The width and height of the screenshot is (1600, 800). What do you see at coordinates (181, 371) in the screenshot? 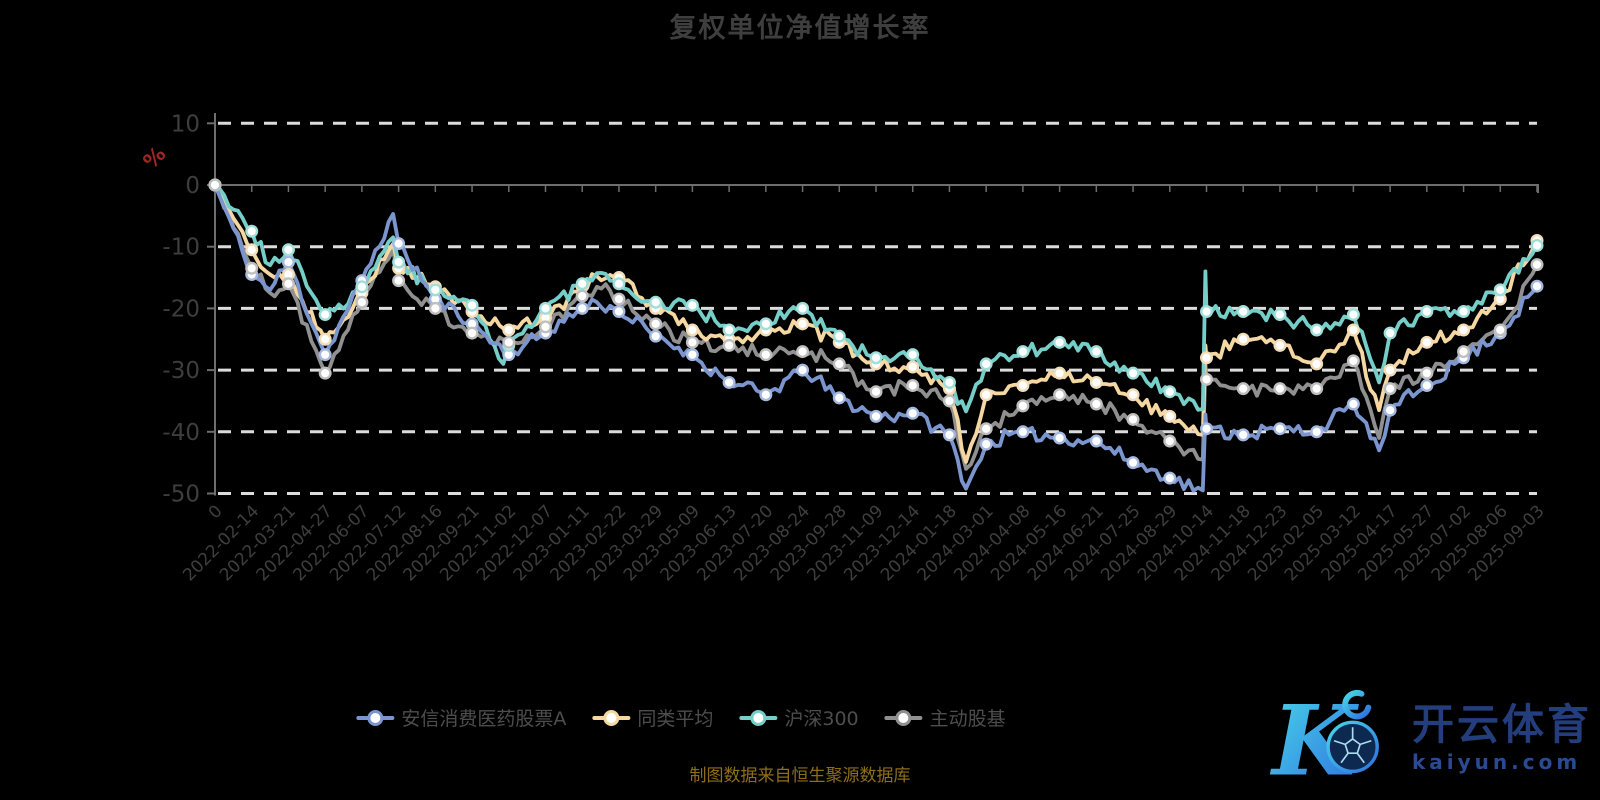
I see `svg-text: -30` at bounding box center [181, 371].